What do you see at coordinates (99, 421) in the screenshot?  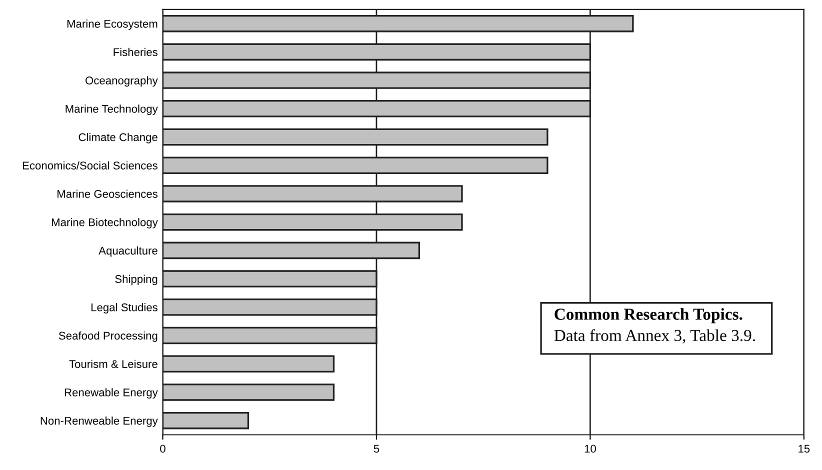 I see `y-tick-label: Non-Renweable Energy` at bounding box center [99, 421].